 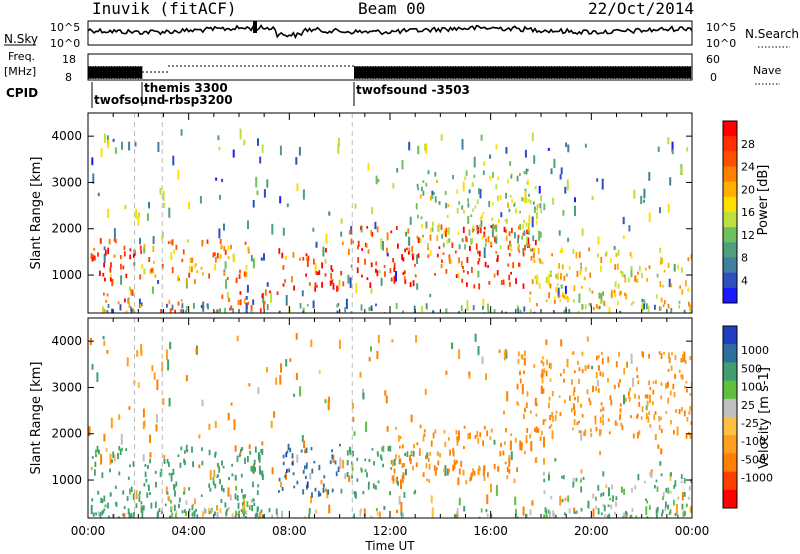 I want to click on nsky-label: N.Sky, so click(x=21, y=39).